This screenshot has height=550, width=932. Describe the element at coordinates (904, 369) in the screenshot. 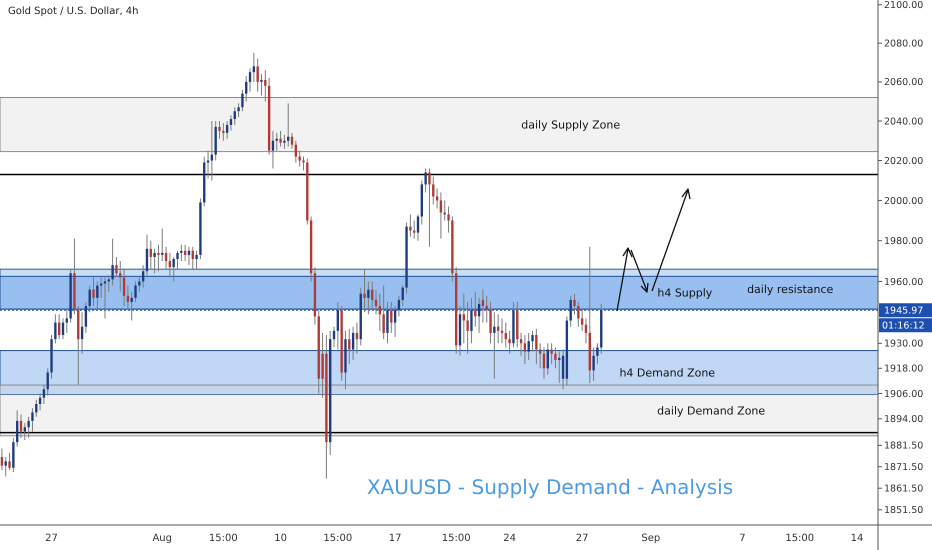

I see `y-tick-label: 1918.00` at that location.